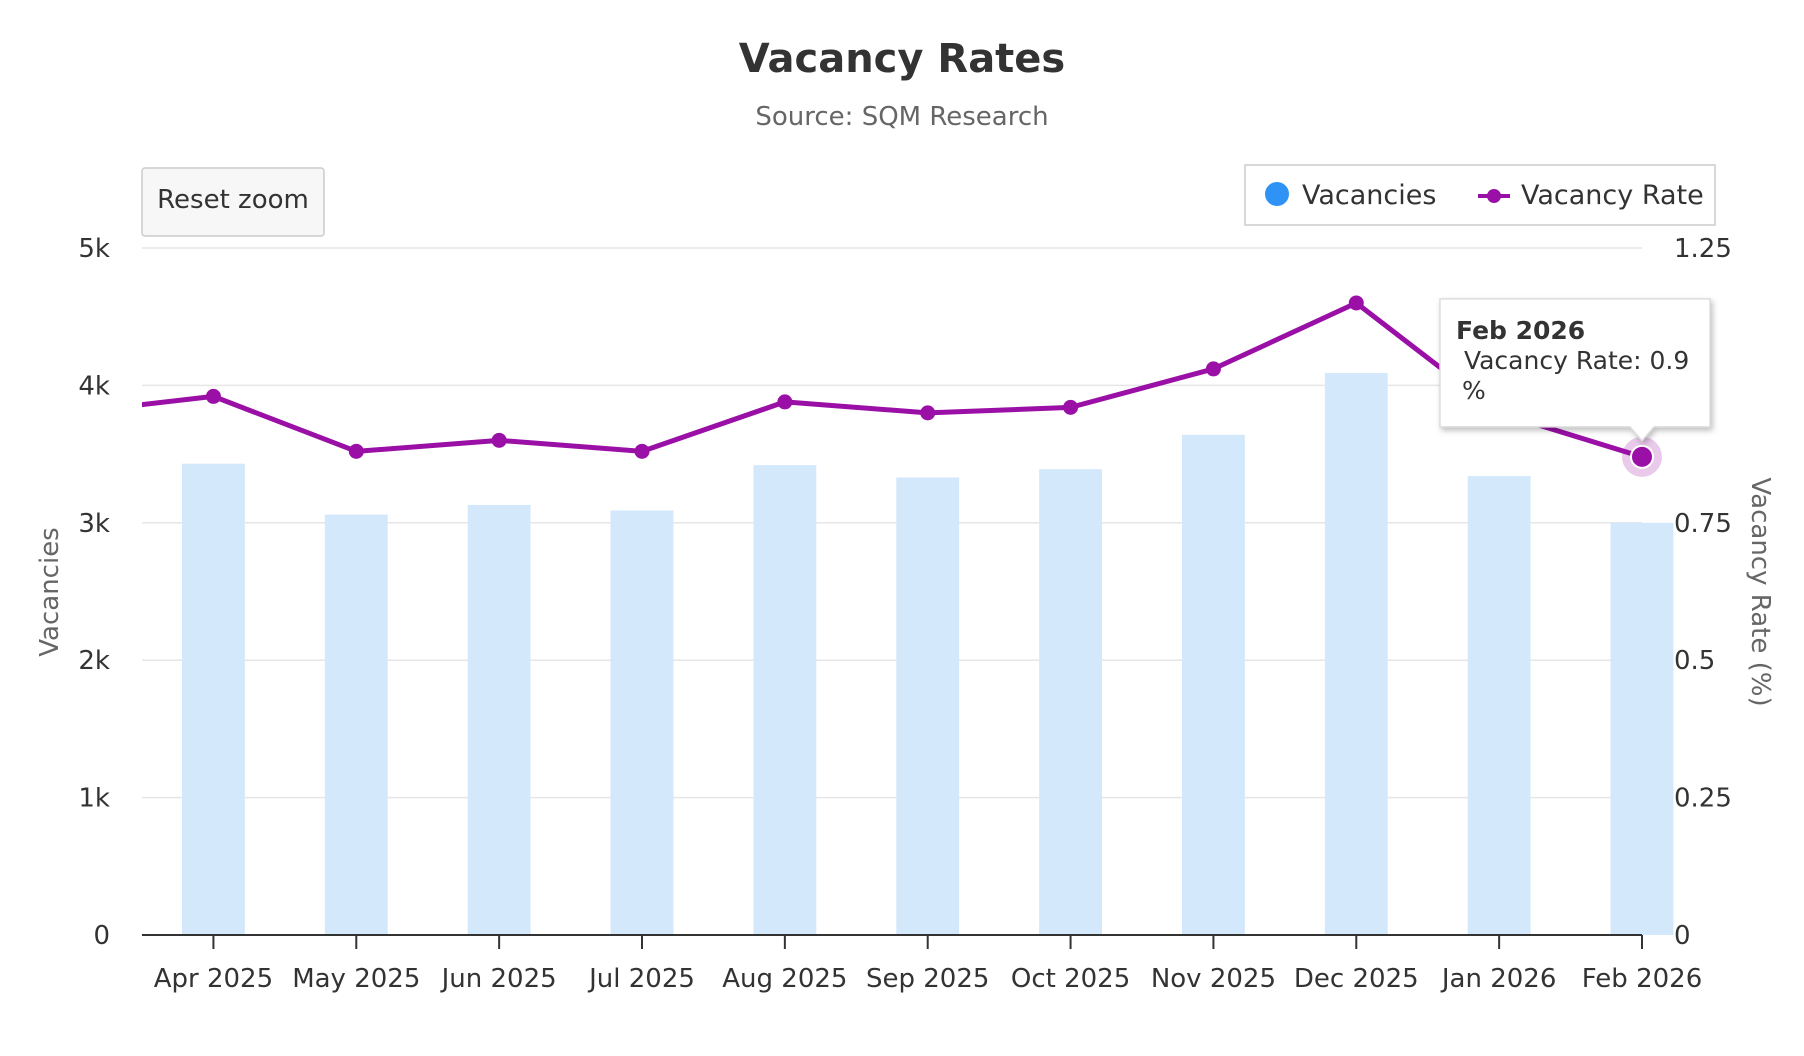  What do you see at coordinates (1494, 196) in the screenshot?
I see `legend-symbol-vacancy-rate-marker` at bounding box center [1494, 196].